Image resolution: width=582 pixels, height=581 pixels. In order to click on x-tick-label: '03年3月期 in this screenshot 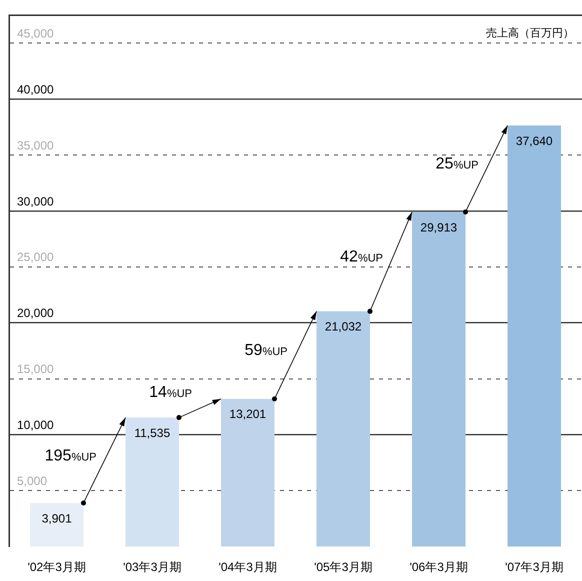, I will do `click(152, 567)`.